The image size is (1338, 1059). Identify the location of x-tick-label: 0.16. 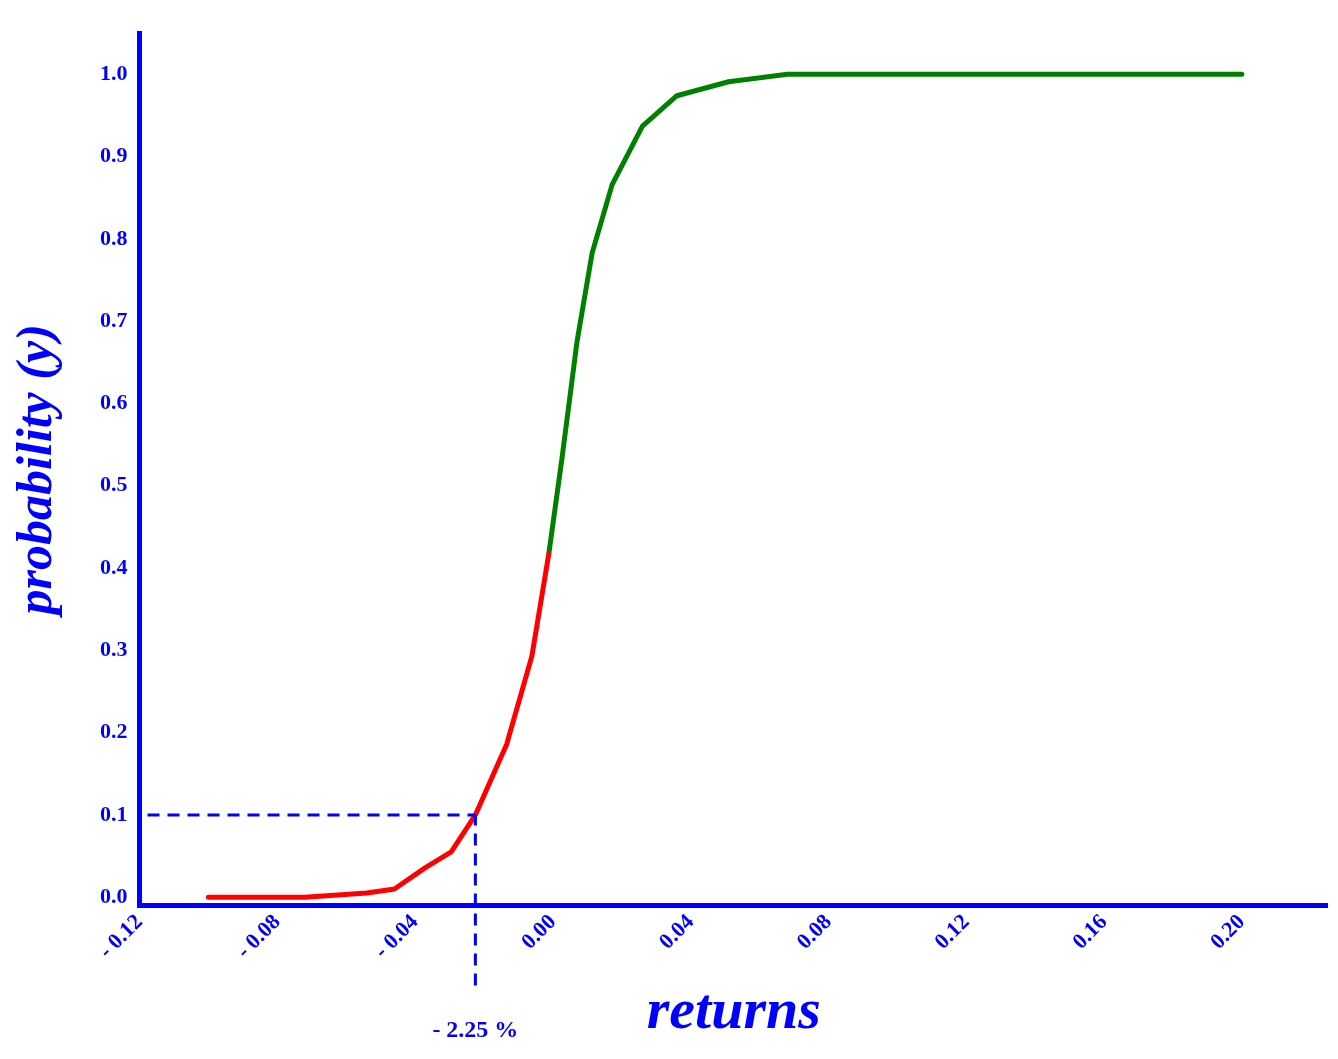
(1089, 931).